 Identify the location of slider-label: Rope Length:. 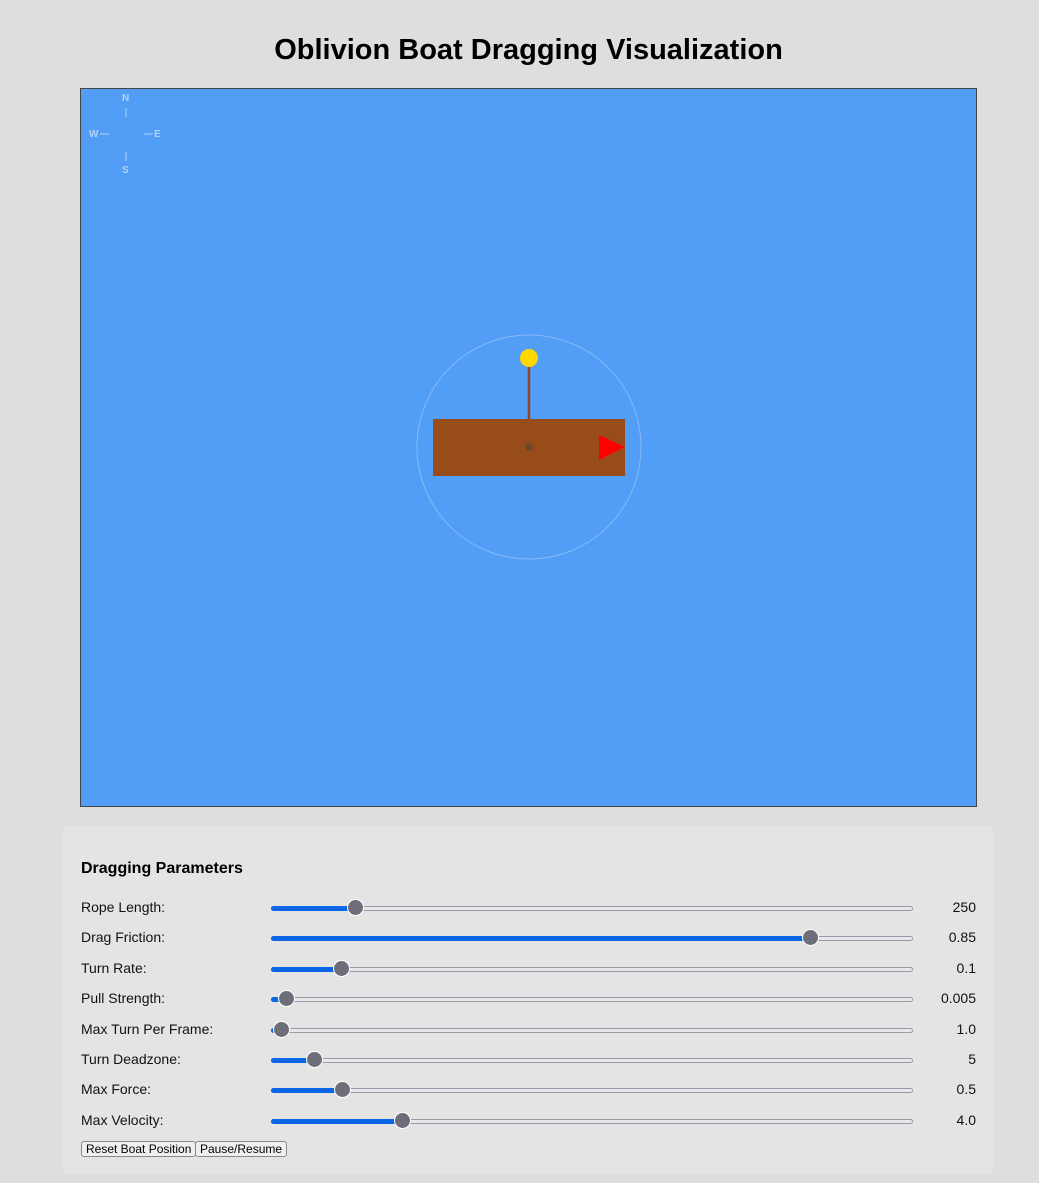
(123, 907).